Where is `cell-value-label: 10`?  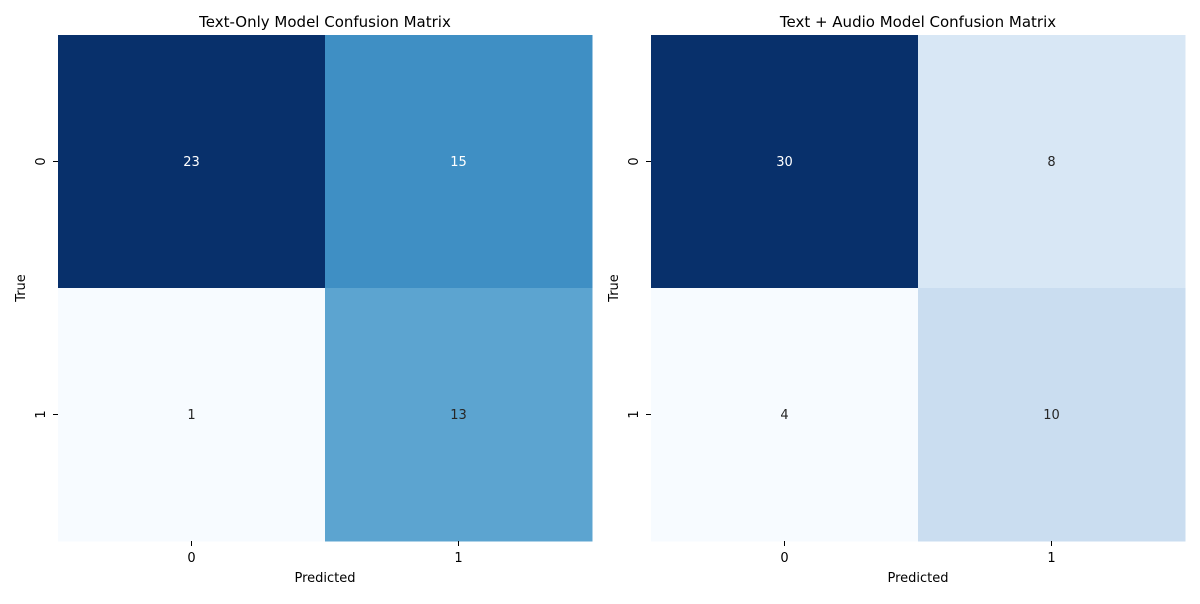
cell-value-label: 10 is located at coordinates (1051, 415).